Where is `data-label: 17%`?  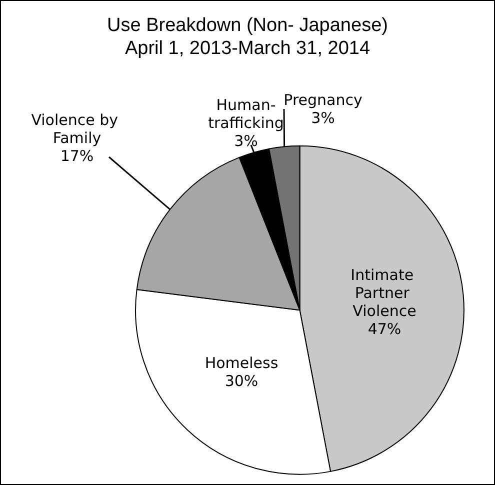 data-label: 17% is located at coordinates (77, 156).